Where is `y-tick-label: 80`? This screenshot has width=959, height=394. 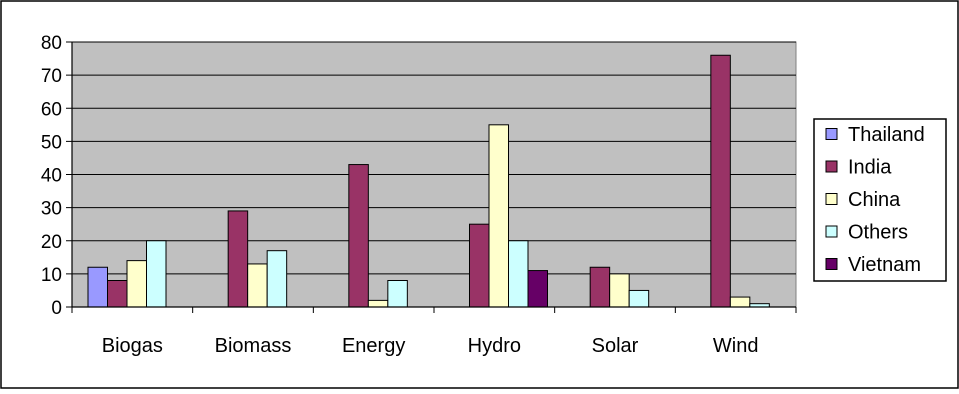 y-tick-label: 80 is located at coordinates (51, 43).